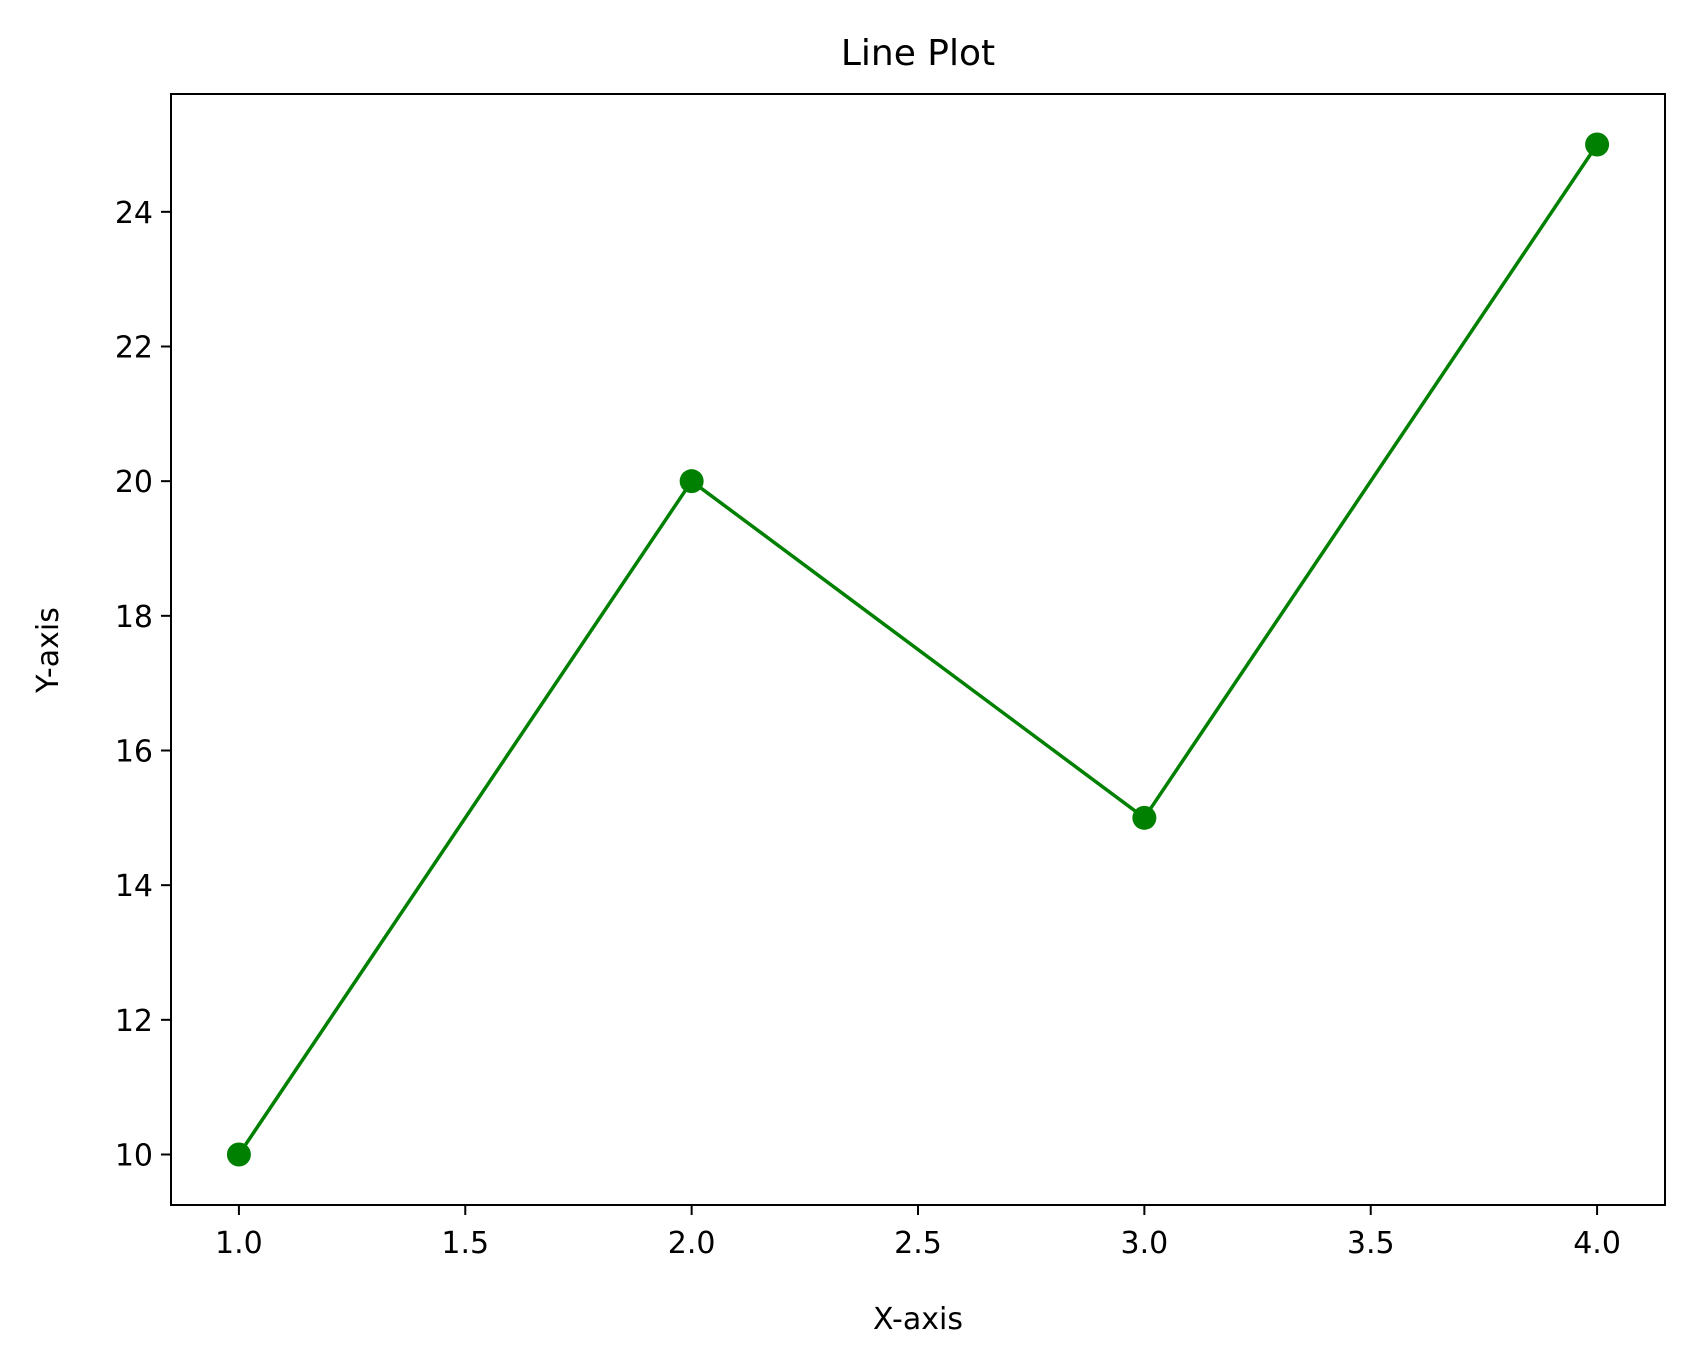 This screenshot has width=1688, height=1361. What do you see at coordinates (918, 1319) in the screenshot?
I see `x-axis-label: X-axis` at bounding box center [918, 1319].